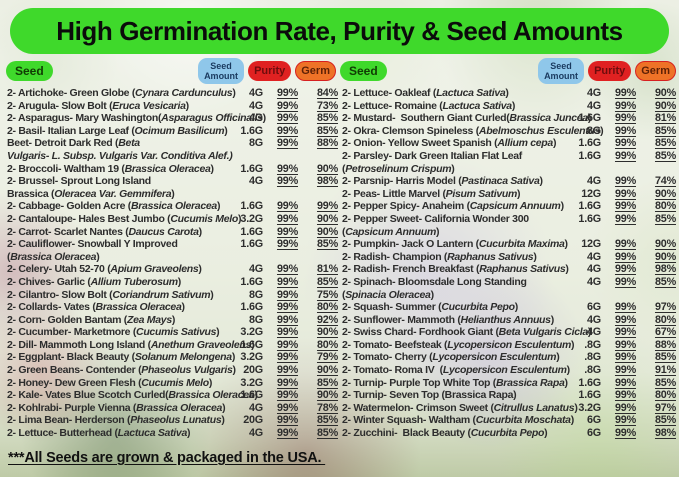  I want to click on seed-amount-value: .8G, so click(592, 370).